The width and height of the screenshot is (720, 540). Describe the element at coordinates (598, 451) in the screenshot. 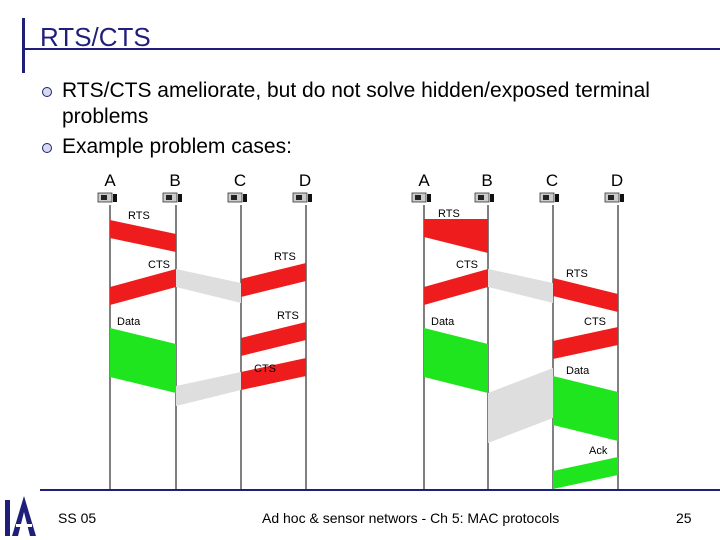

I see `ack-label: Ack` at that location.